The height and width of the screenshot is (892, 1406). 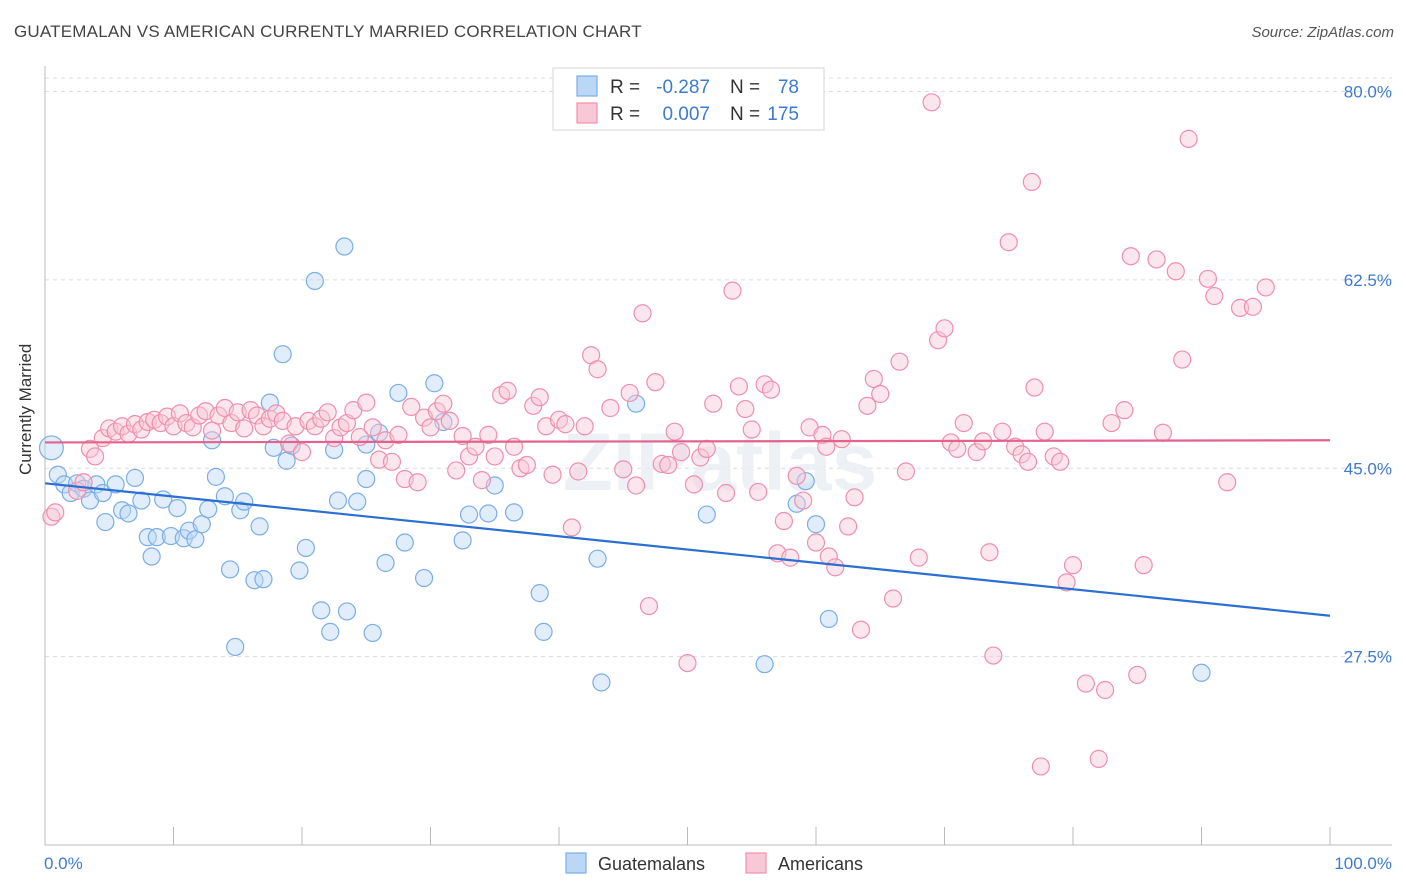 I want to click on y-tick-label: 62.5%, so click(x=1368, y=280).